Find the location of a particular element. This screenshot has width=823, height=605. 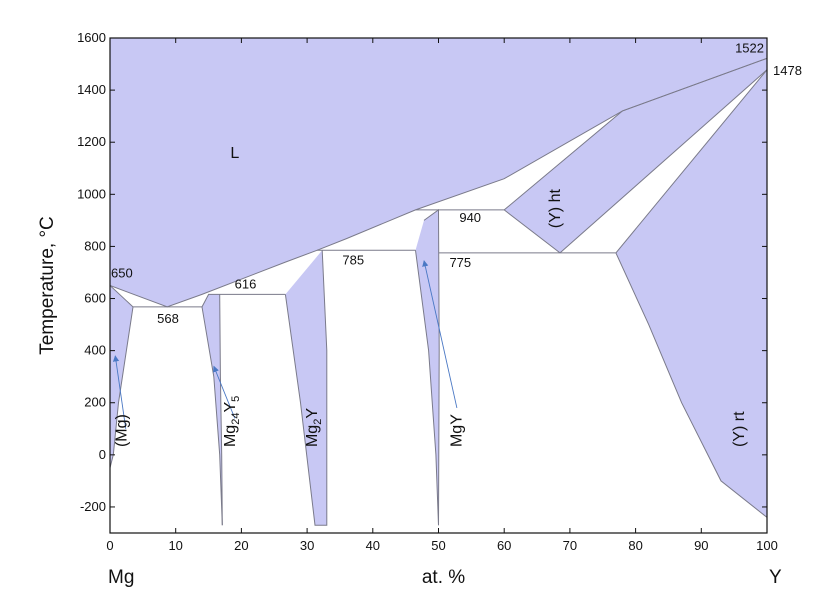

x-axis-label: at. % is located at coordinates (443, 577).